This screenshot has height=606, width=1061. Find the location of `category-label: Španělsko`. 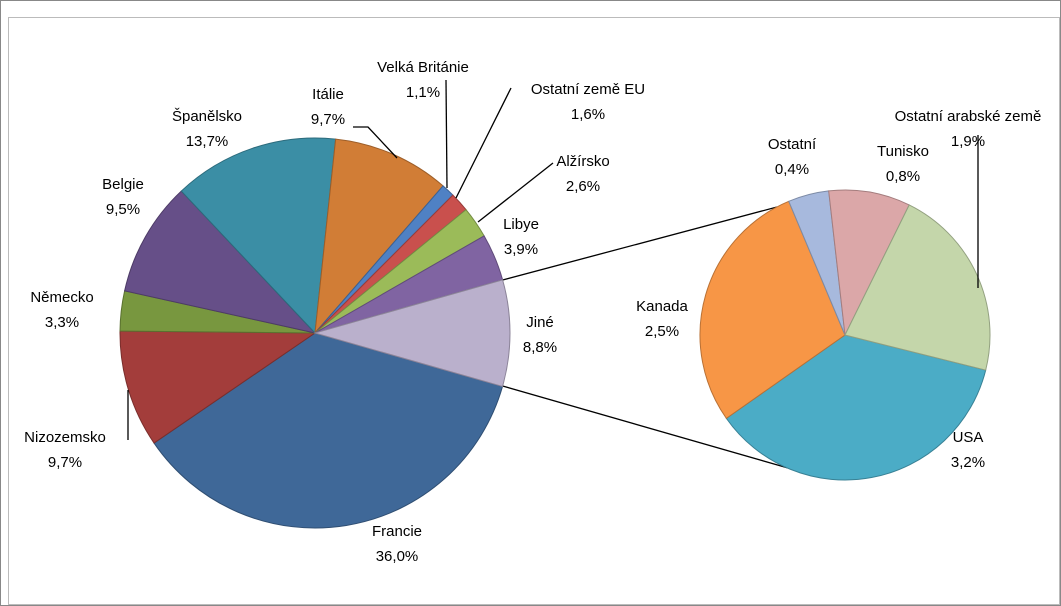

category-label: Španělsko is located at coordinates (207, 116).